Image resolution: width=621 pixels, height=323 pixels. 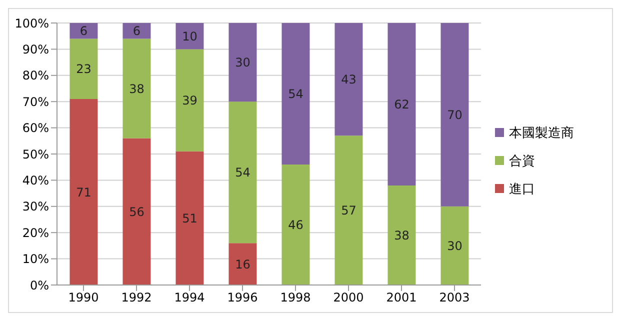 I want to click on x-tick-label: 1998, so click(x=295, y=297).